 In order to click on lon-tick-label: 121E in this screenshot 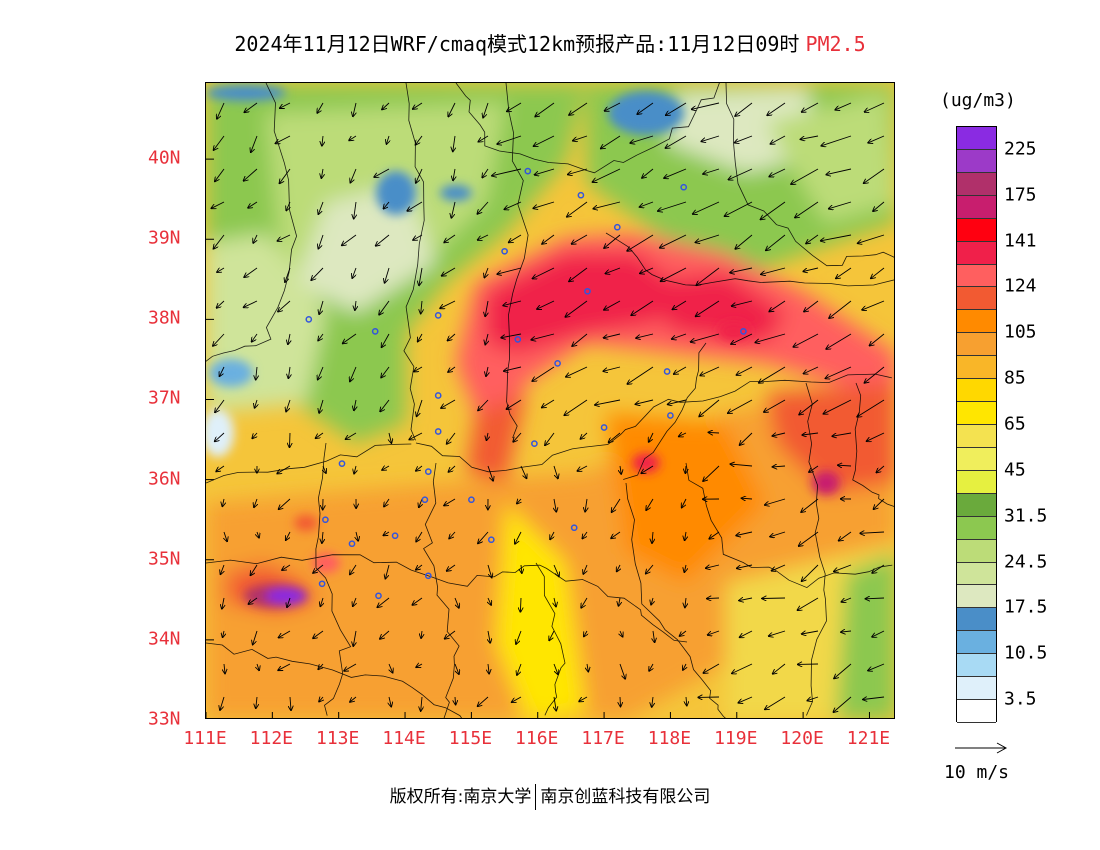, I will do `click(868, 738)`.